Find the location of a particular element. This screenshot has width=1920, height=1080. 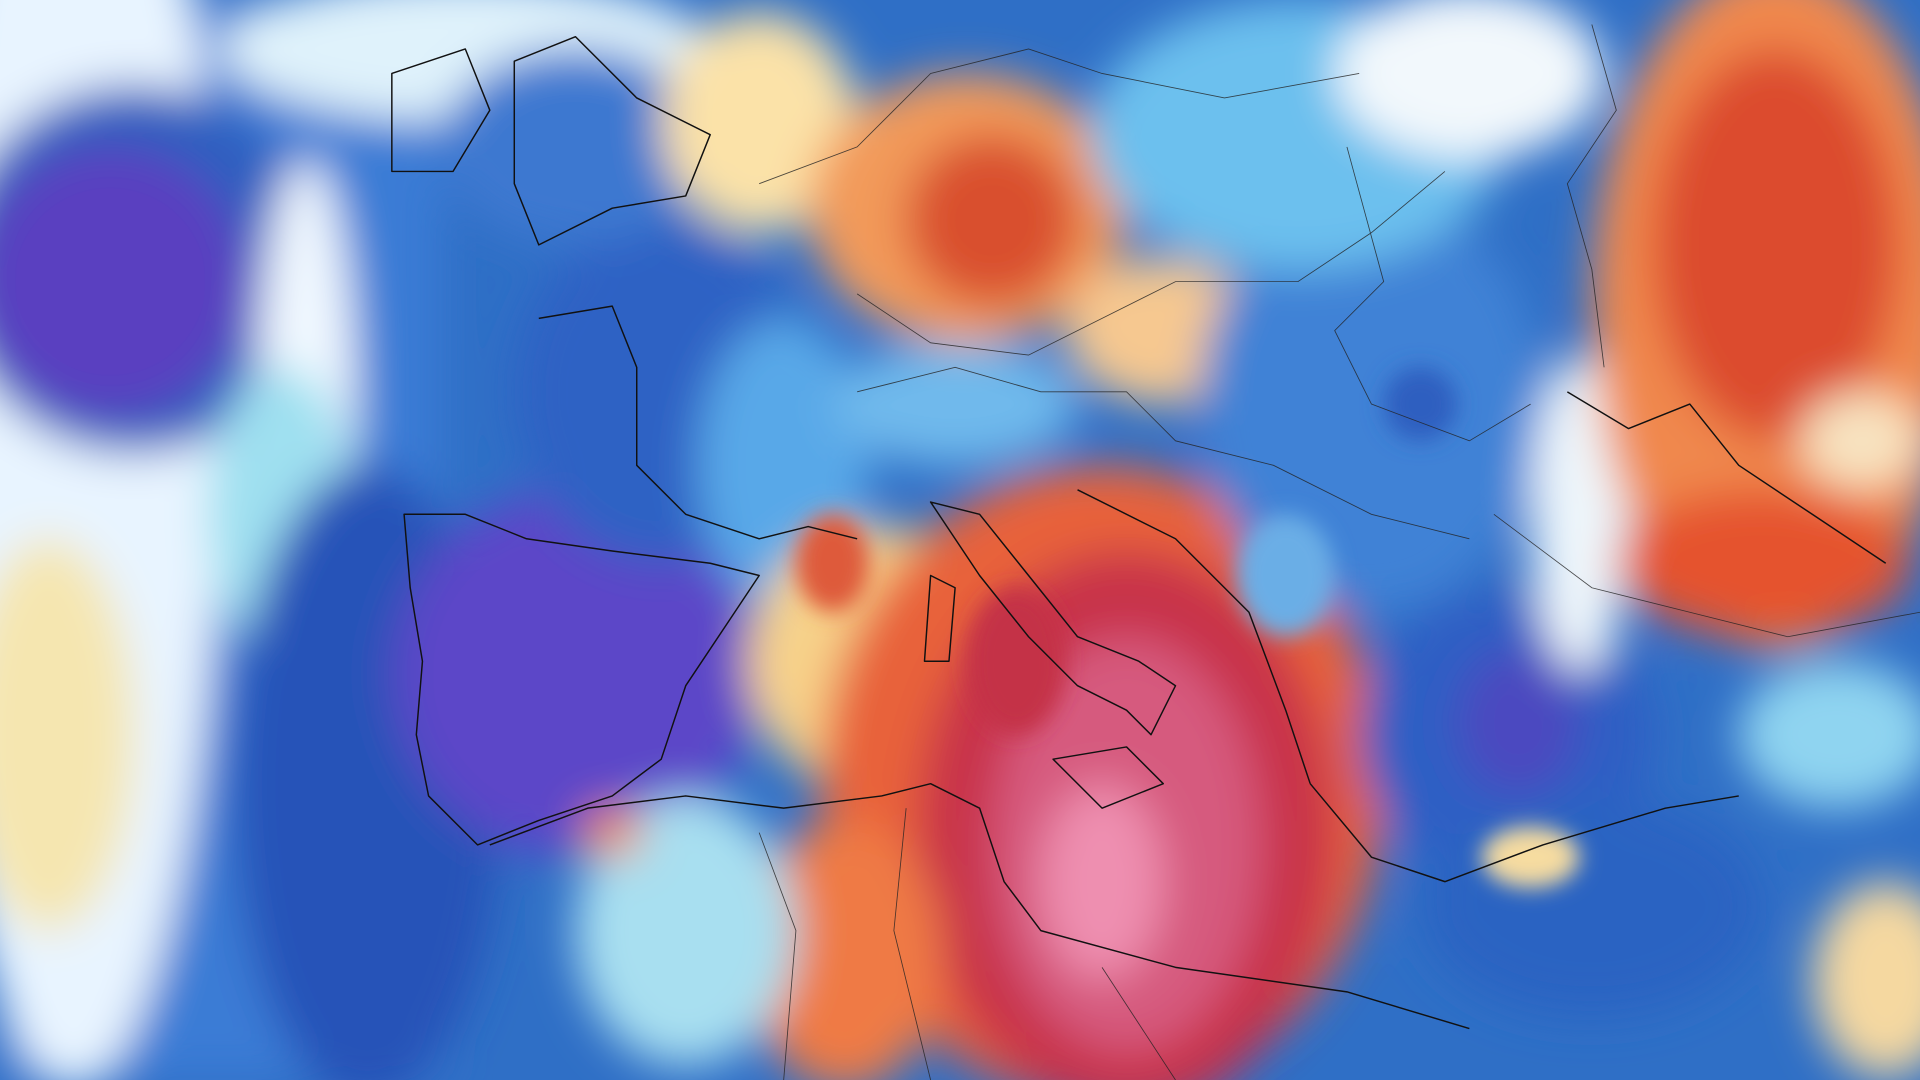

turkey-north-red is located at coordinates (1763, 563).